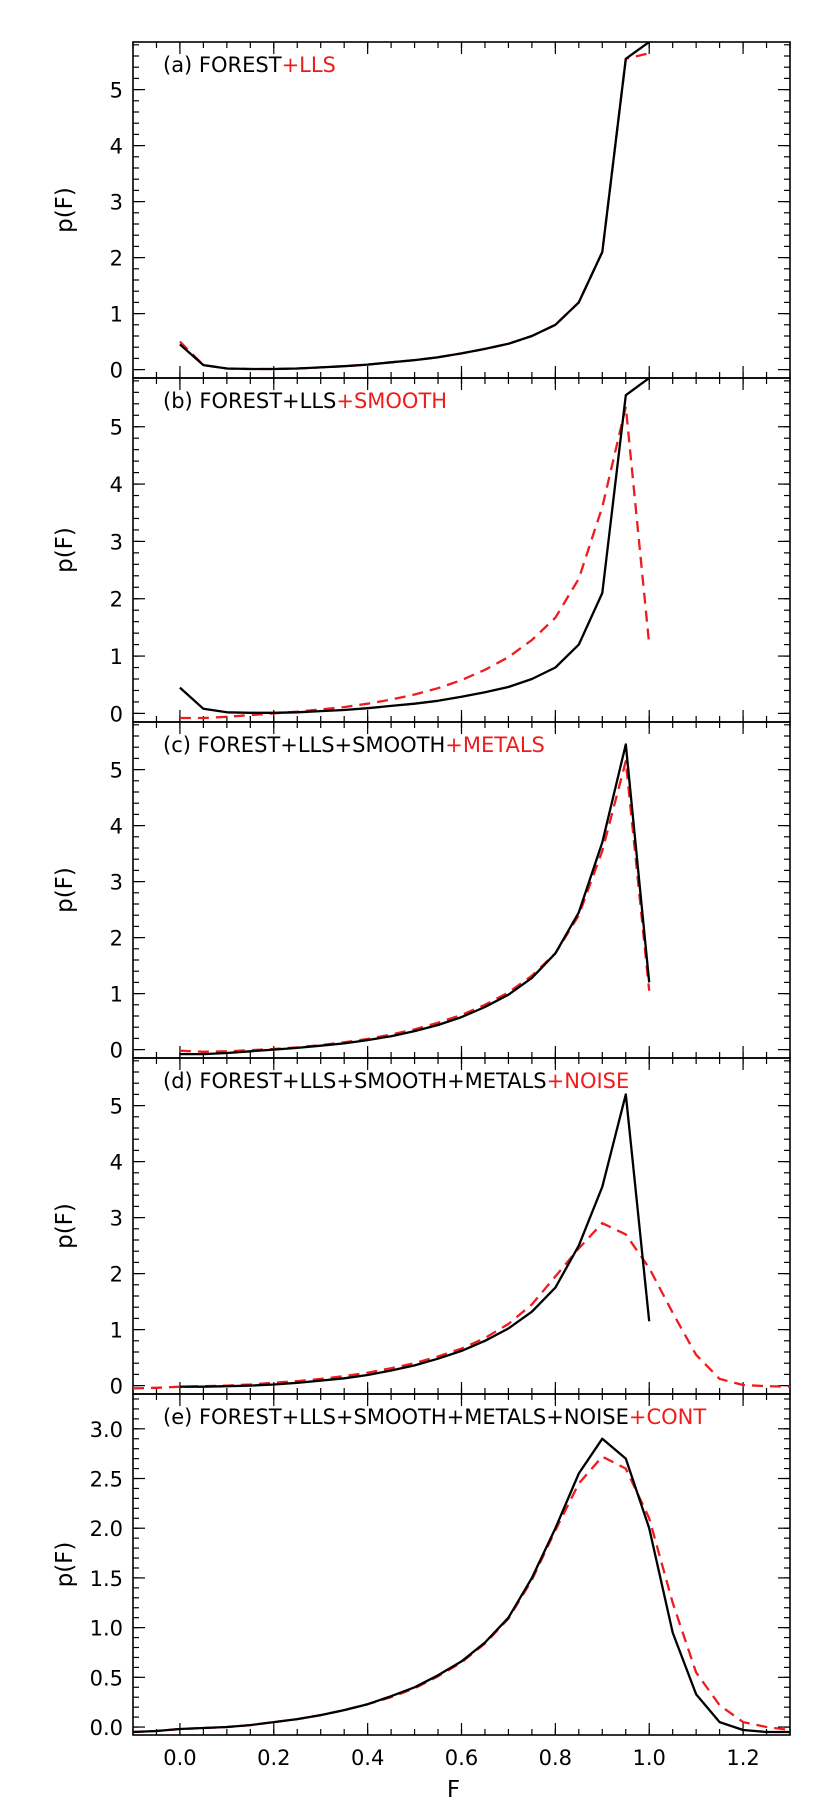 The height and width of the screenshot is (1812, 830). Describe the element at coordinates (304, 745) in the screenshot. I see `panel-title-base: (c) FOREST+LLS+SMOOTH` at that location.